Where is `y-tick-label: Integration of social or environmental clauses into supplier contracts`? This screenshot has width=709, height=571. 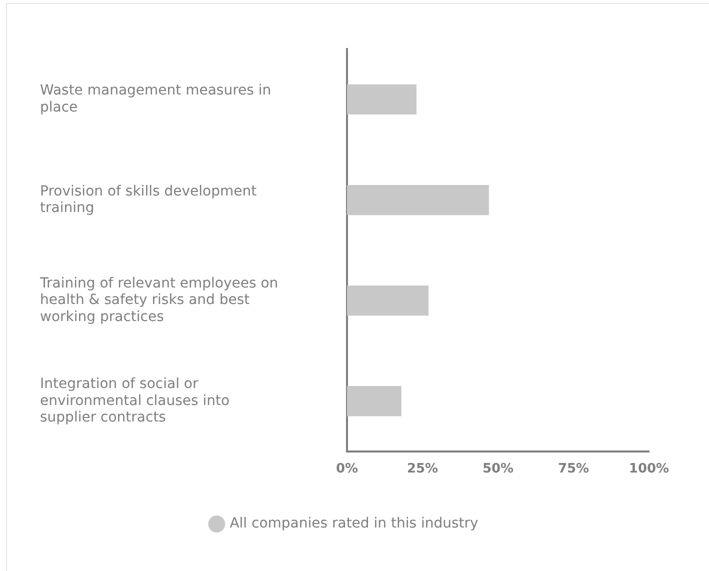
y-tick-label: Integration of social or environmental clauses into supplier contracts is located at coordinates (135, 401).